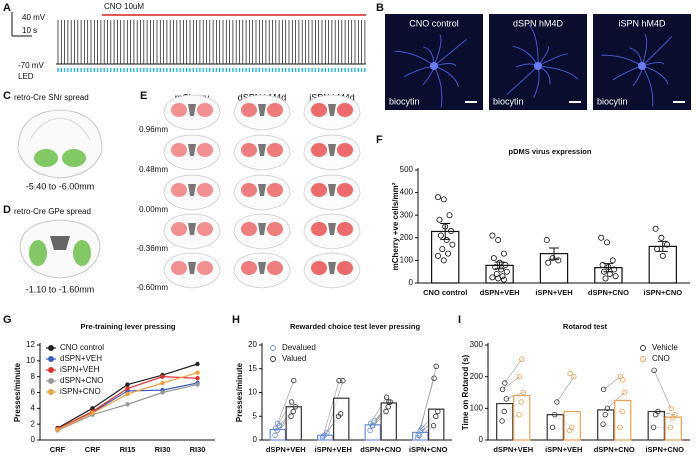 This screenshot has width=696, height=462. I want to click on y-tick-label: 400, so click(407, 192).